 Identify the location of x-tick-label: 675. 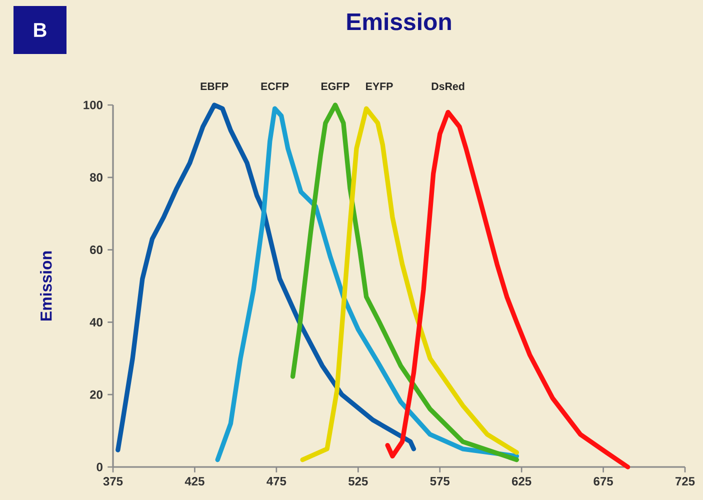
(603, 481).